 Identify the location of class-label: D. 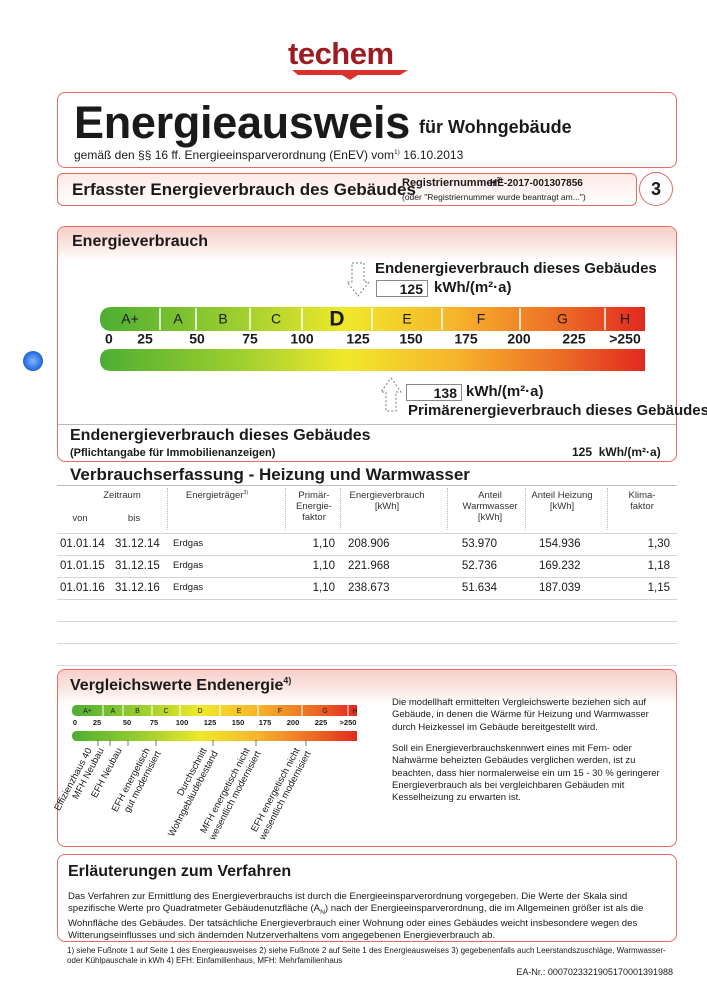
(336, 319).